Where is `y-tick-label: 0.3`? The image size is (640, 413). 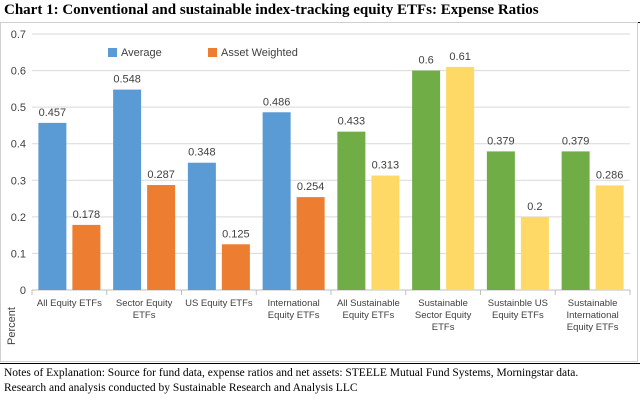 y-tick-label: 0.3 is located at coordinates (18, 181).